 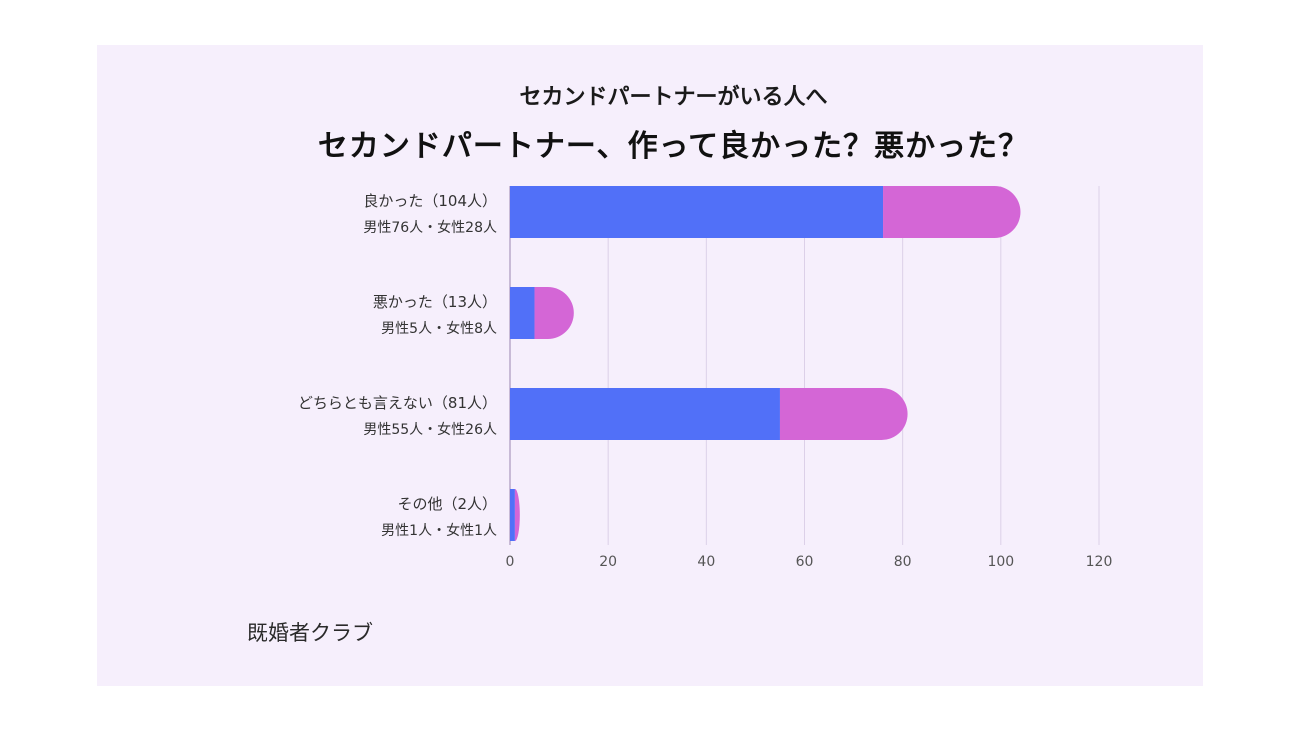 What do you see at coordinates (430, 201) in the screenshot?
I see `category-label: 良かった（104人）` at bounding box center [430, 201].